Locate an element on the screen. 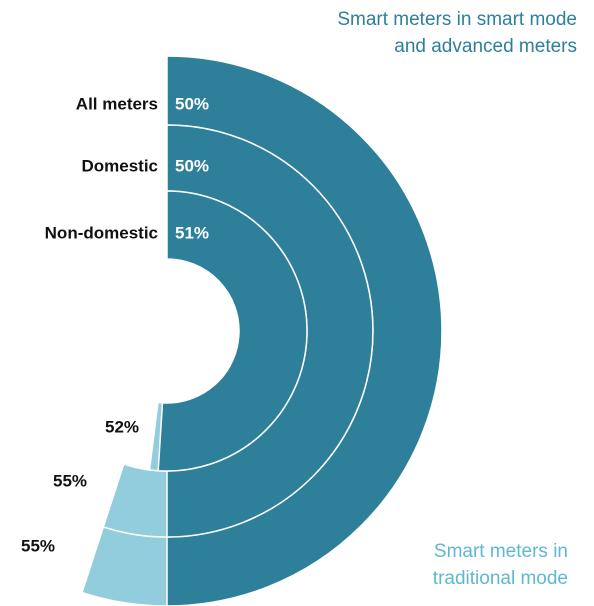  ring-segment is located at coordinates (232, 331).